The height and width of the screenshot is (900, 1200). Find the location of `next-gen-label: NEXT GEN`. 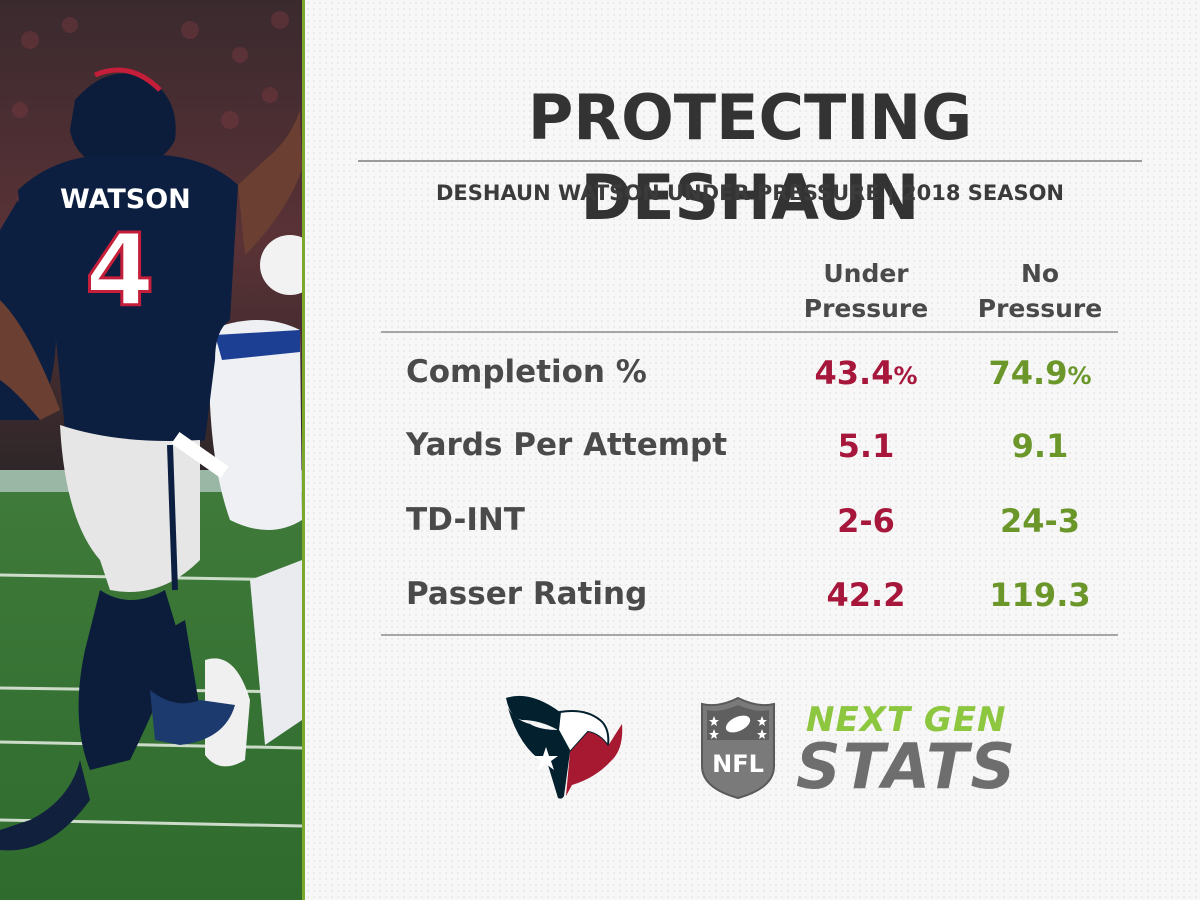

next-gen-label: NEXT GEN is located at coordinates (906, 720).